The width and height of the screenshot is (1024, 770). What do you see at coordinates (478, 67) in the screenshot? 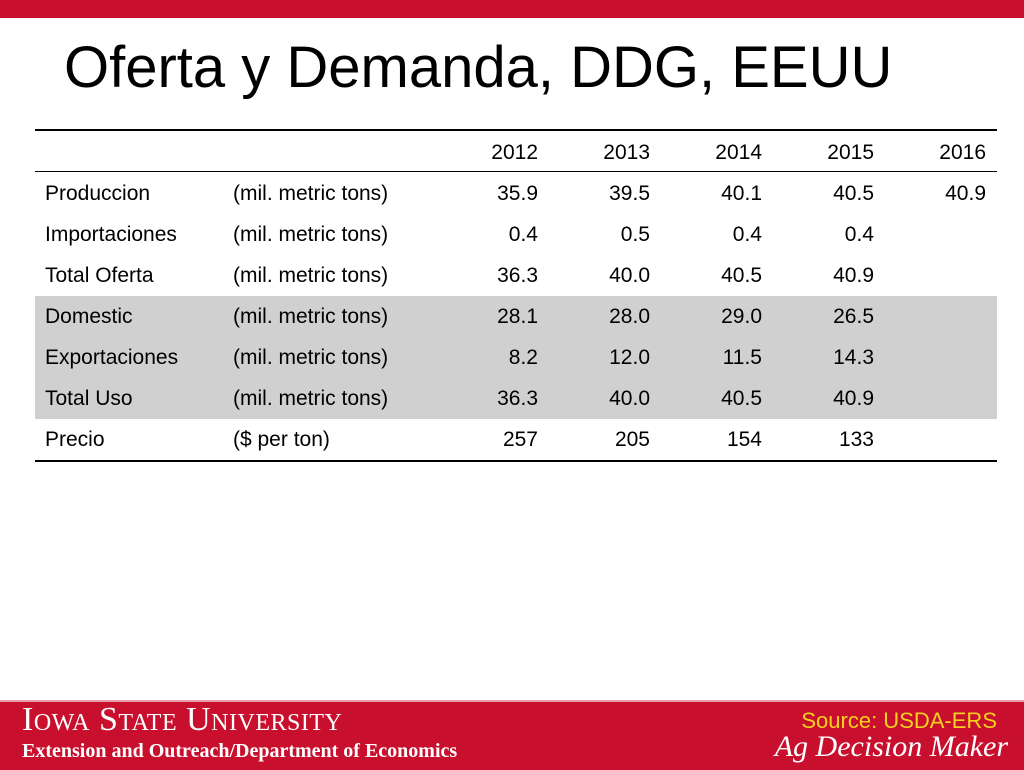
I see `slide-title: Oferta y Demanda, DDG, EEUU` at bounding box center [478, 67].